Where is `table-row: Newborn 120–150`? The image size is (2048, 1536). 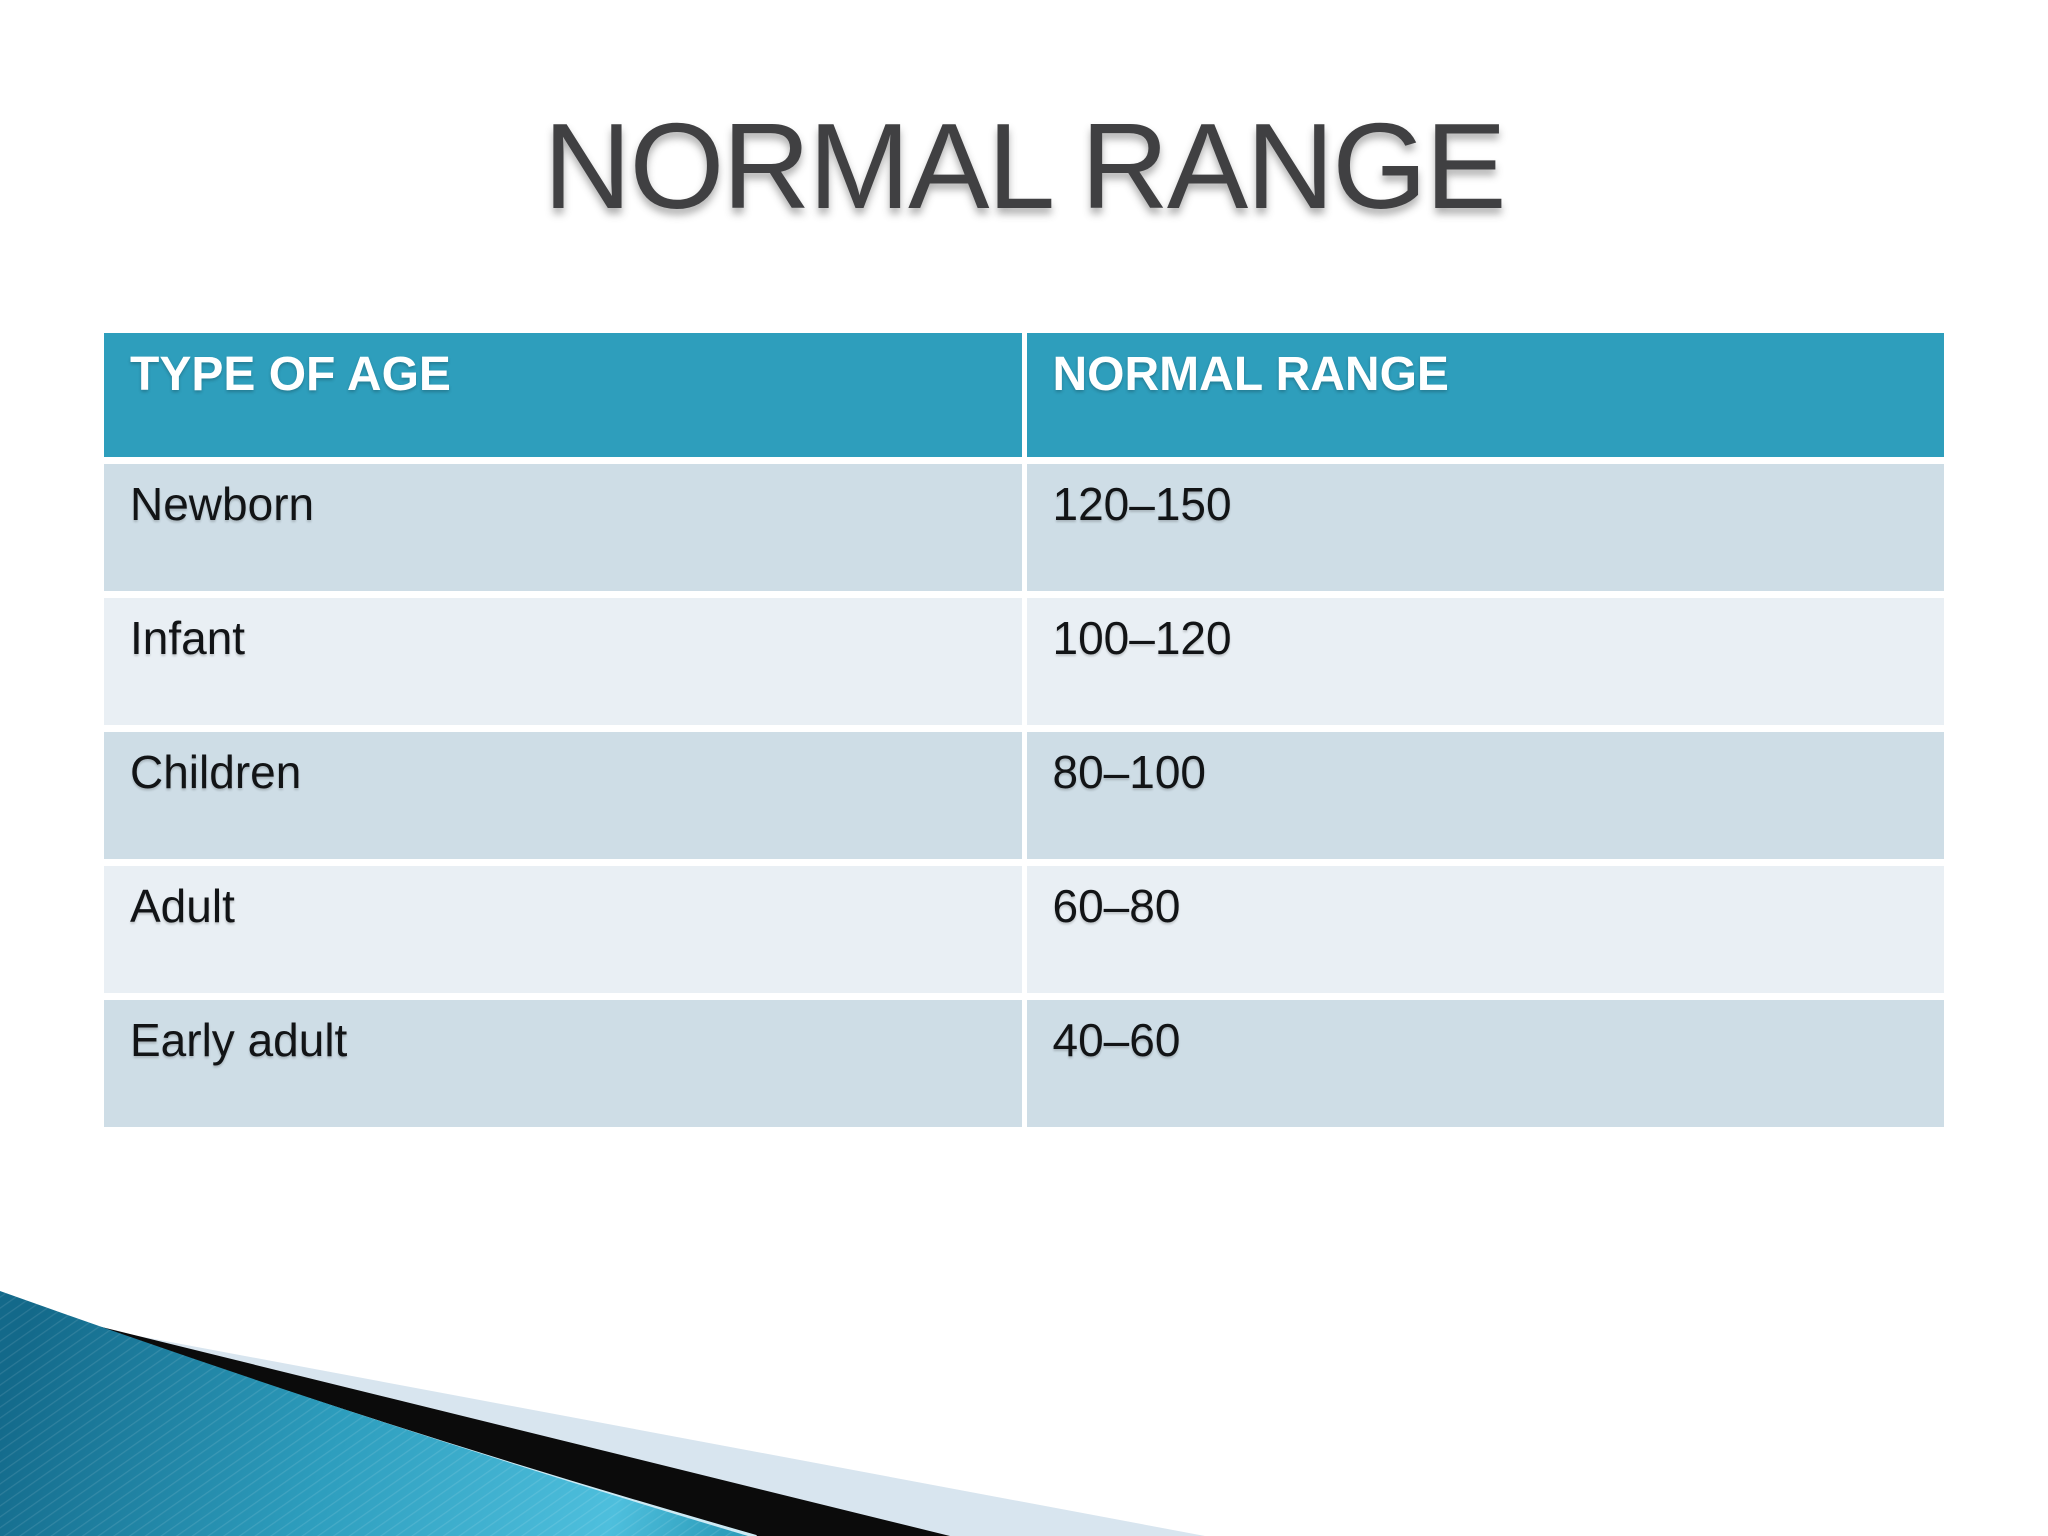 table-row: Newborn 120–150 is located at coordinates (1024, 527).